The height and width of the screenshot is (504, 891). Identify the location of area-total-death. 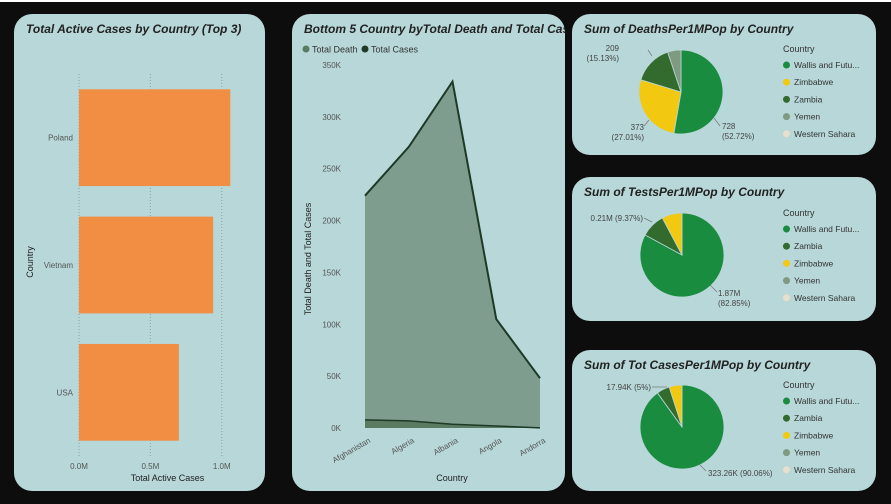
(452, 423).